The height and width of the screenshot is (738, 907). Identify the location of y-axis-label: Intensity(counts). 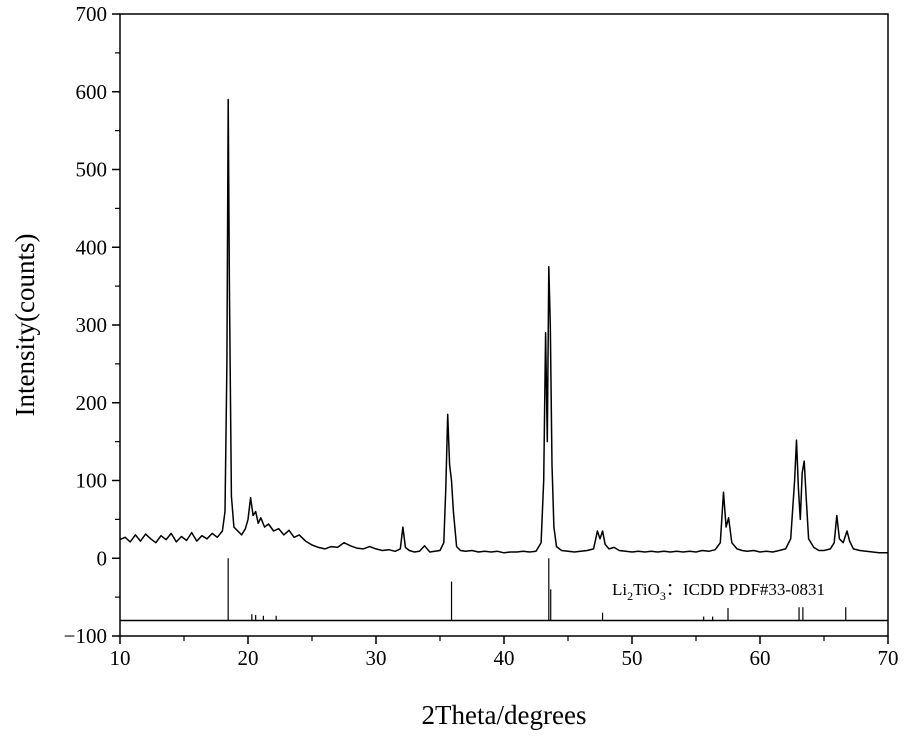
(25, 325).